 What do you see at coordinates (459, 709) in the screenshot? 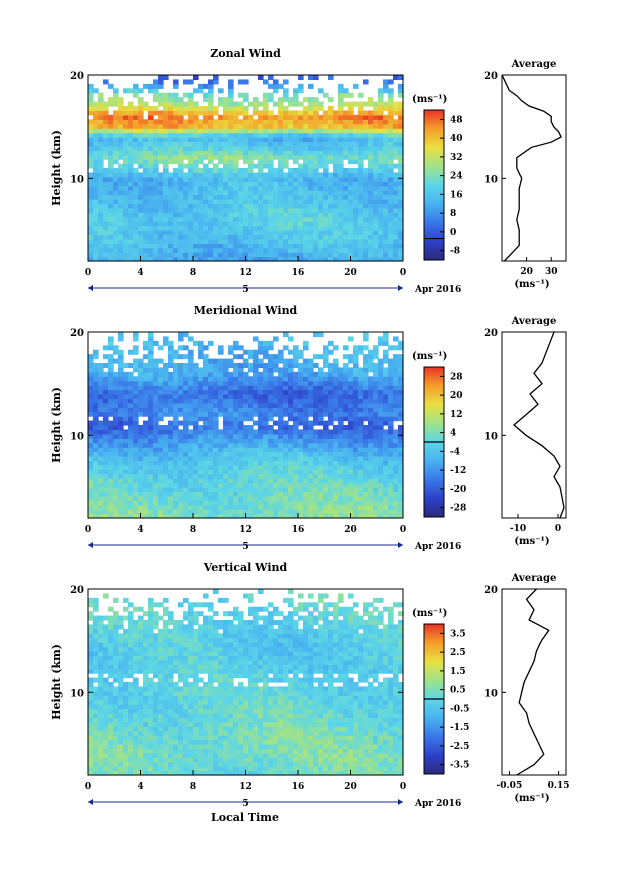
I see `colorbar-tick-label: -0.5` at bounding box center [459, 709].